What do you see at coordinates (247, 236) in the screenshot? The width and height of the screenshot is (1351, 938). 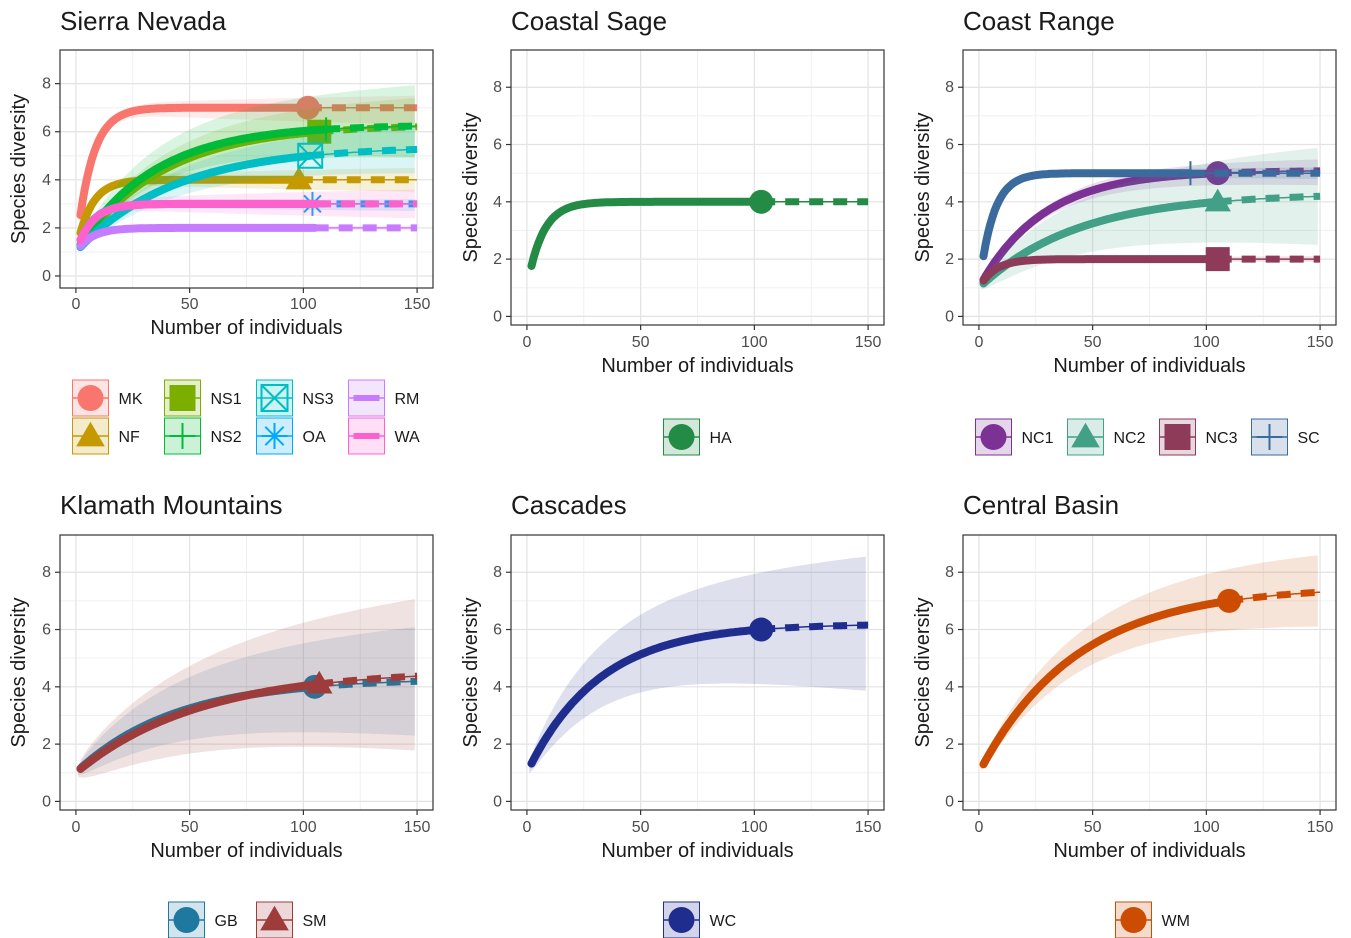 I see `series-rm` at bounding box center [247, 236].